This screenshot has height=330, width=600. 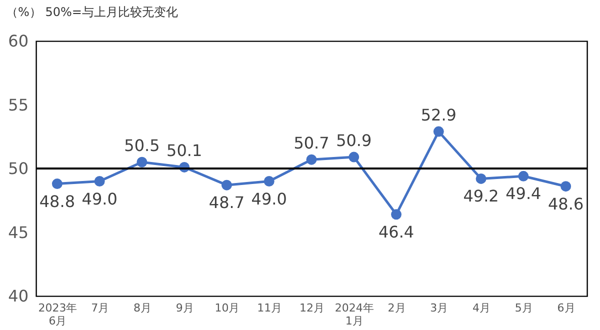 What do you see at coordinates (184, 150) in the screenshot?
I see `data-label: 50.1` at bounding box center [184, 150].